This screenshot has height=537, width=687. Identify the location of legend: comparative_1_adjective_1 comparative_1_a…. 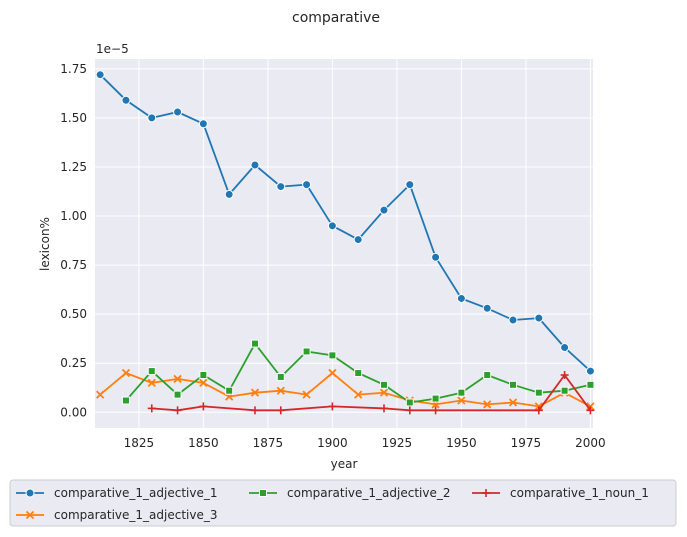
(332, 504).